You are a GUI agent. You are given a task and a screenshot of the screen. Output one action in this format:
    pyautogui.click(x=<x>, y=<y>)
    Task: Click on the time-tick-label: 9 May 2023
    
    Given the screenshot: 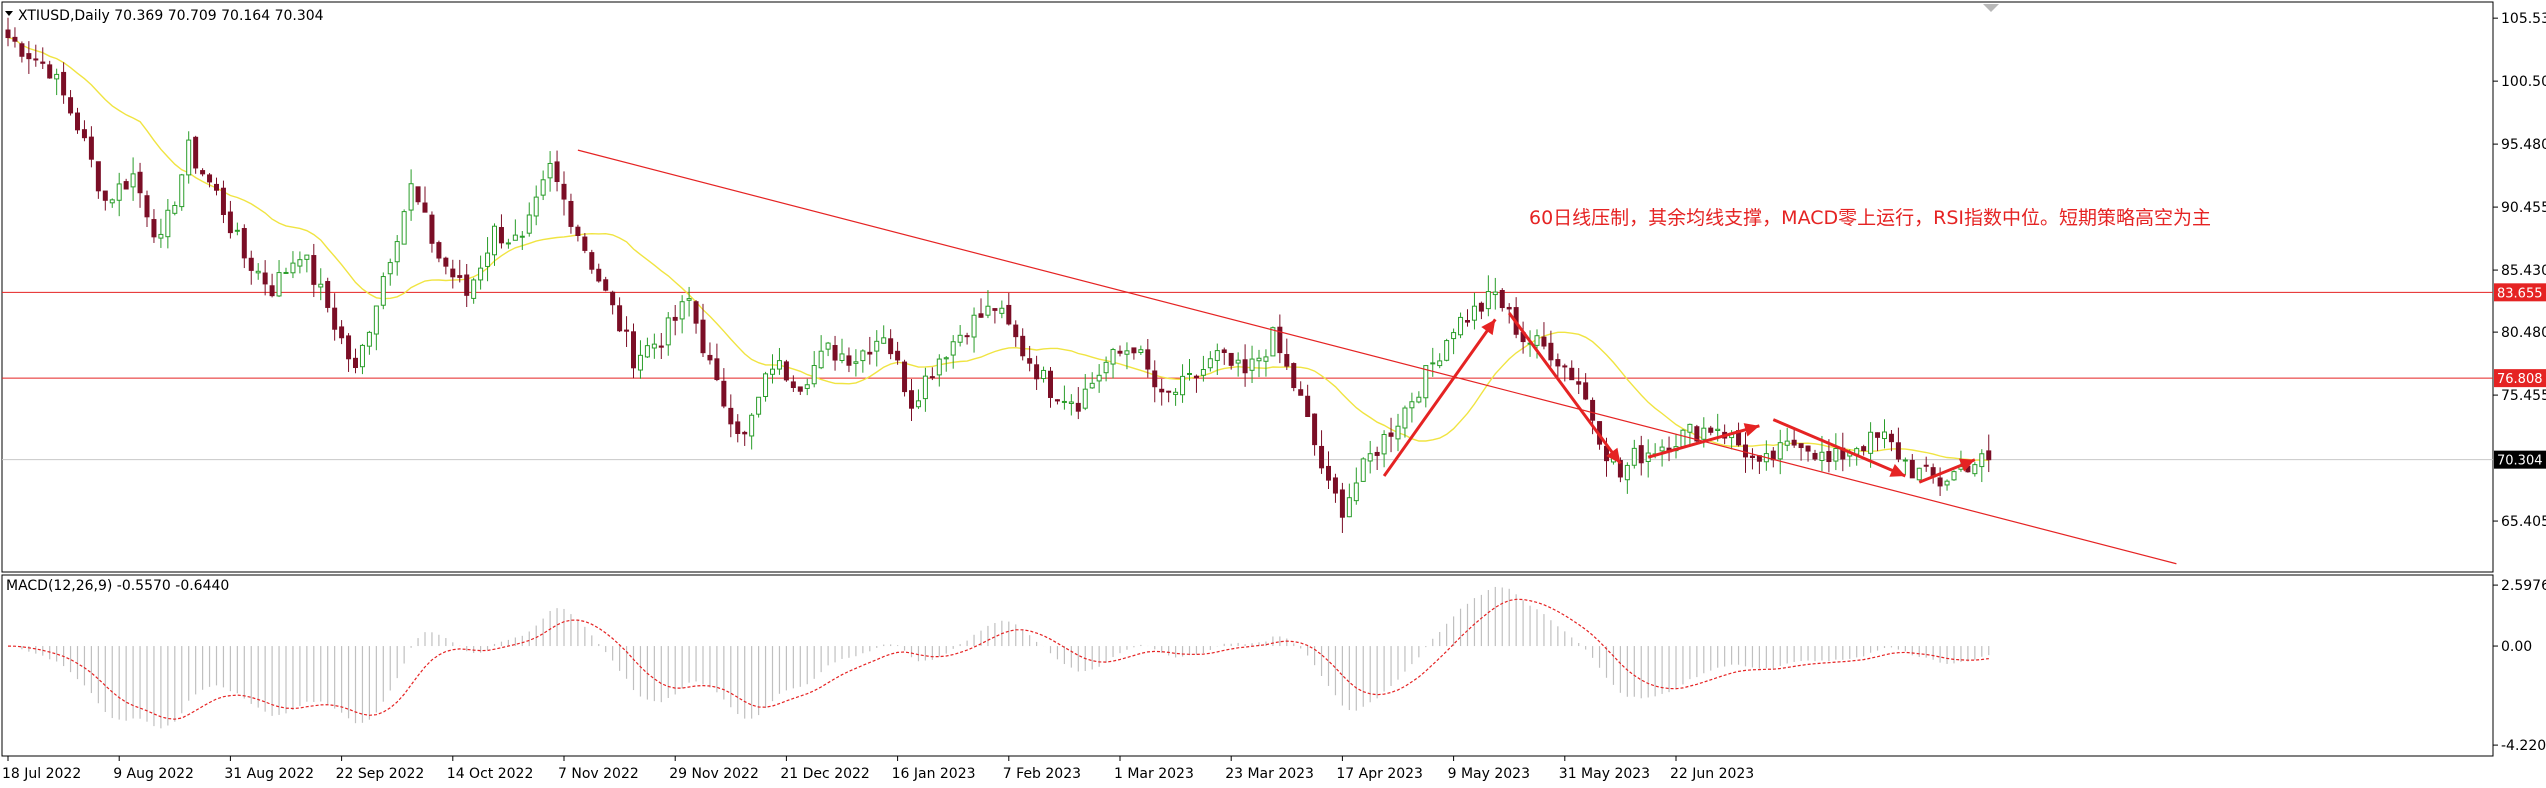 What is the action you would take?
    pyautogui.click(x=1489, y=774)
    